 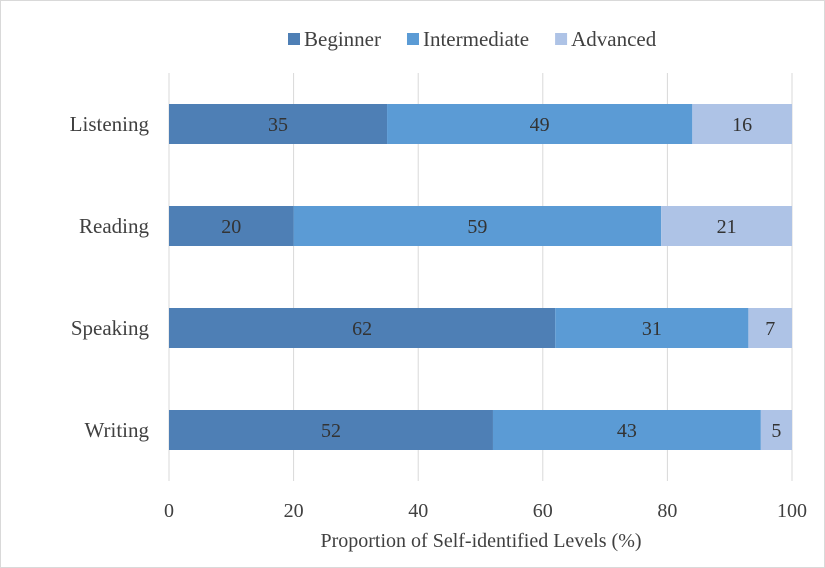 I want to click on x-tick-label-20: 20, so click(x=294, y=511).